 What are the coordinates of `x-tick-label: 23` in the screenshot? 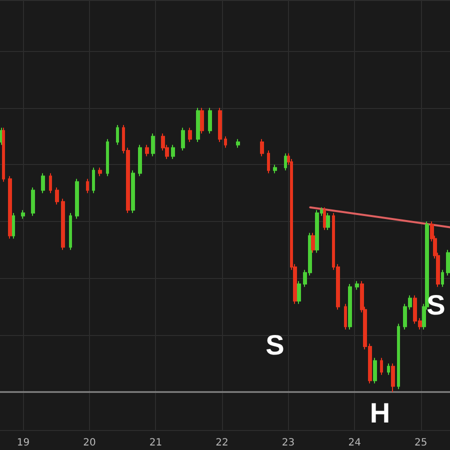 It's located at (288, 443).